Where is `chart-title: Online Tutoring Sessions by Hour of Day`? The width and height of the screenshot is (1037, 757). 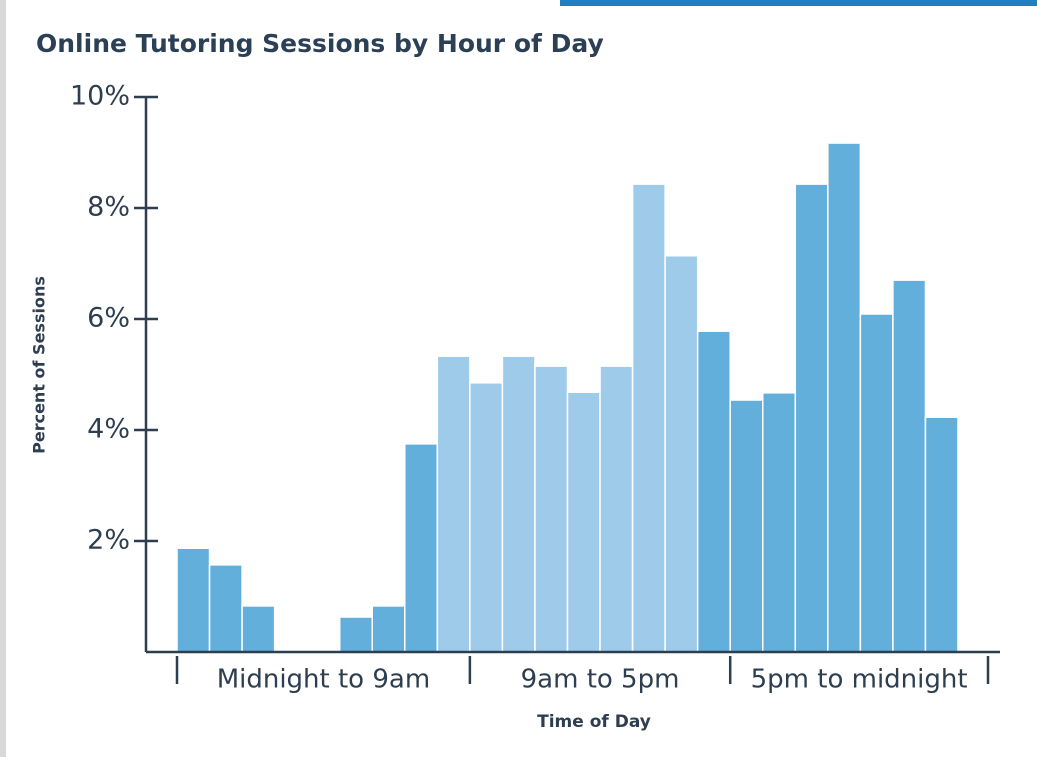
chart-title: Online Tutoring Sessions by Hour of Day is located at coordinates (320, 43).